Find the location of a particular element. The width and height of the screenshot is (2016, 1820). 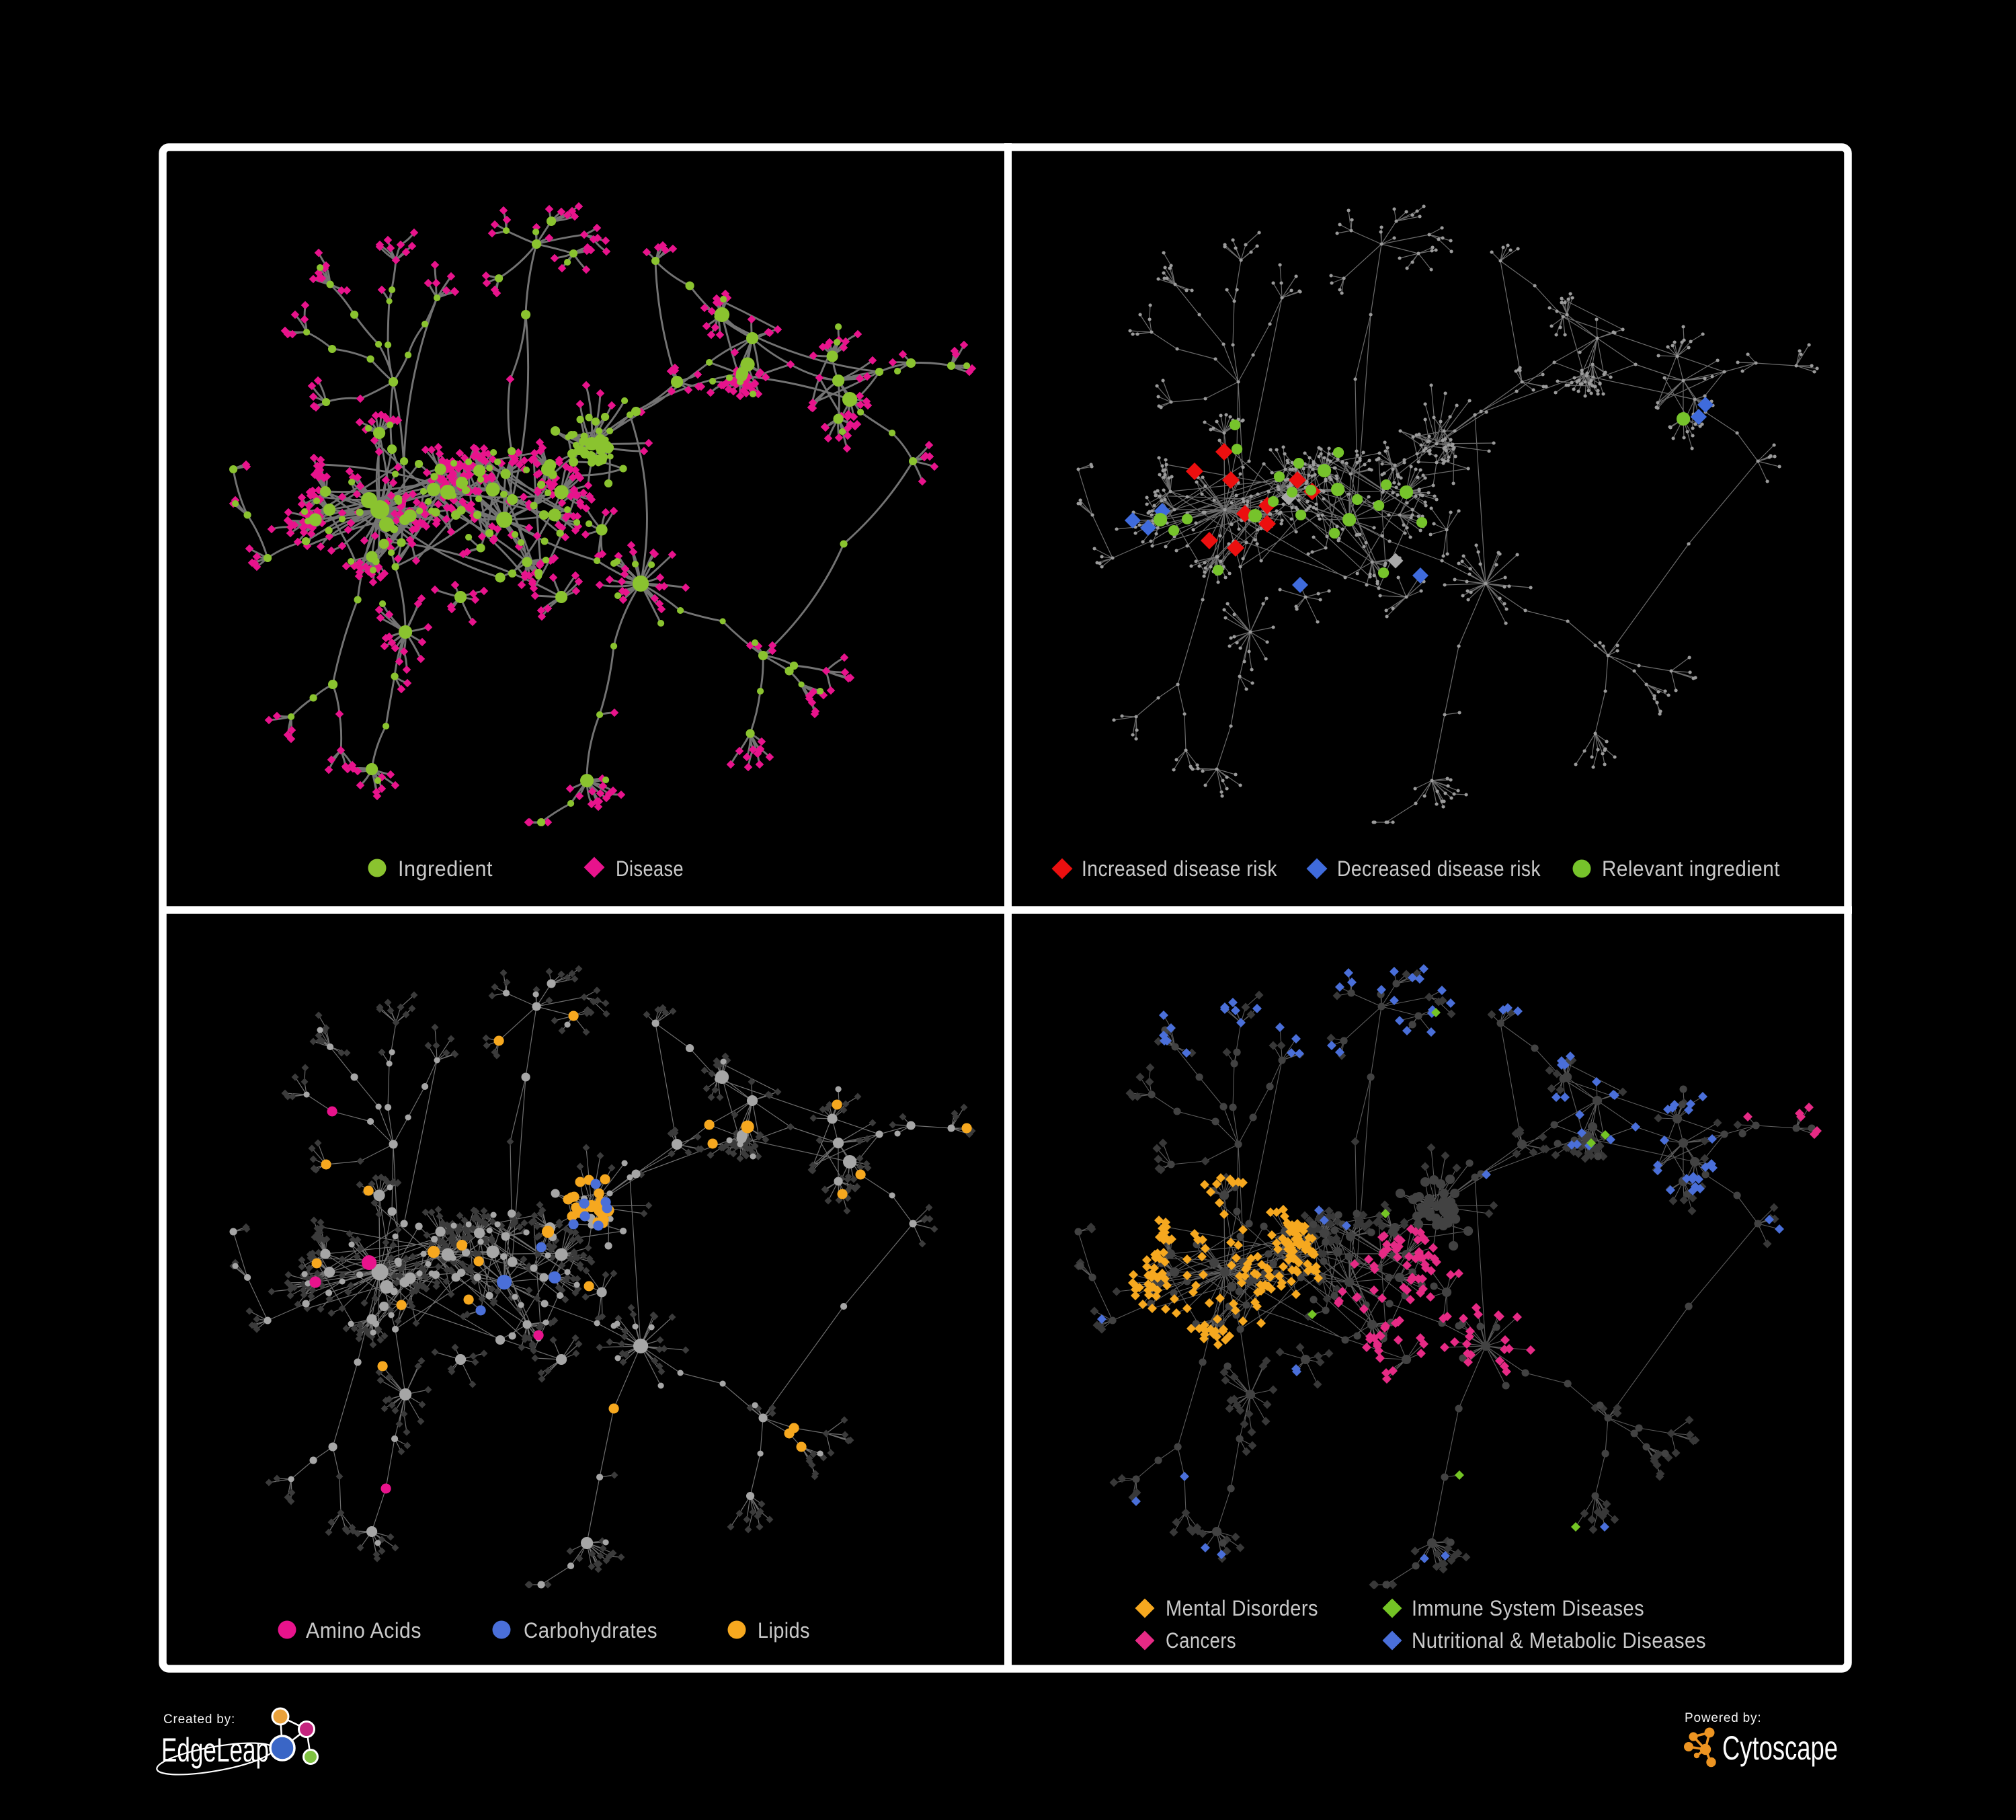

svg-text: Mental Disorders is located at coordinates (1242, 1608).